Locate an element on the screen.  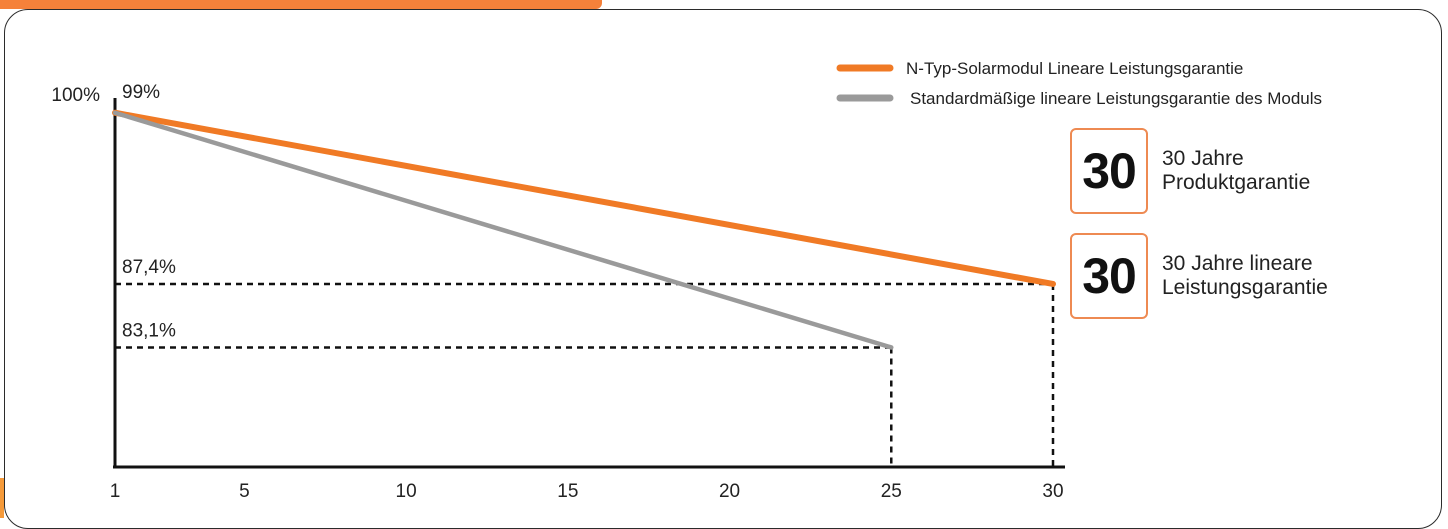
badge-text: 30 Jahre Produktgarantie is located at coordinates (1282, 171).